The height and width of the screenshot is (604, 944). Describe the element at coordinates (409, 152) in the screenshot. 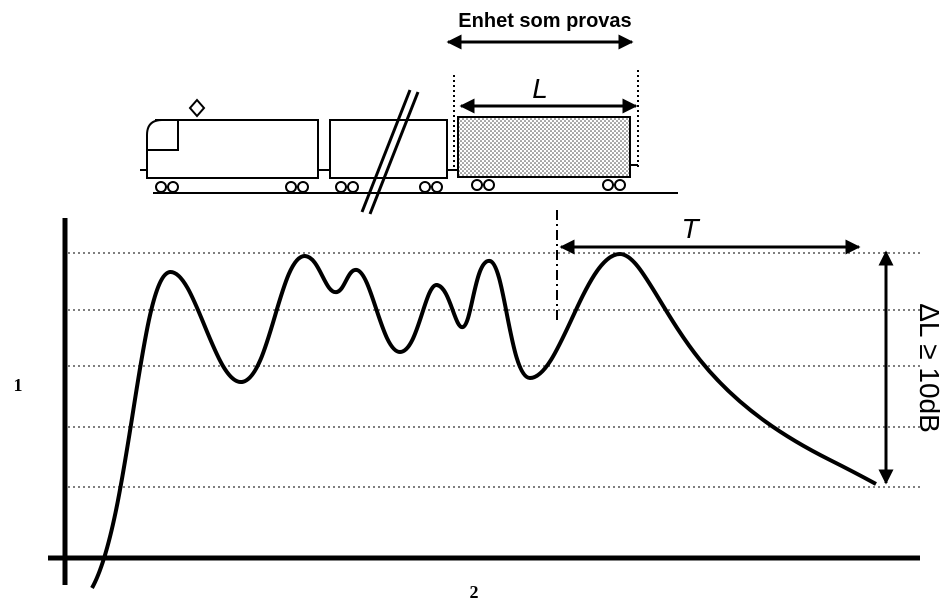

I see `train` at that location.